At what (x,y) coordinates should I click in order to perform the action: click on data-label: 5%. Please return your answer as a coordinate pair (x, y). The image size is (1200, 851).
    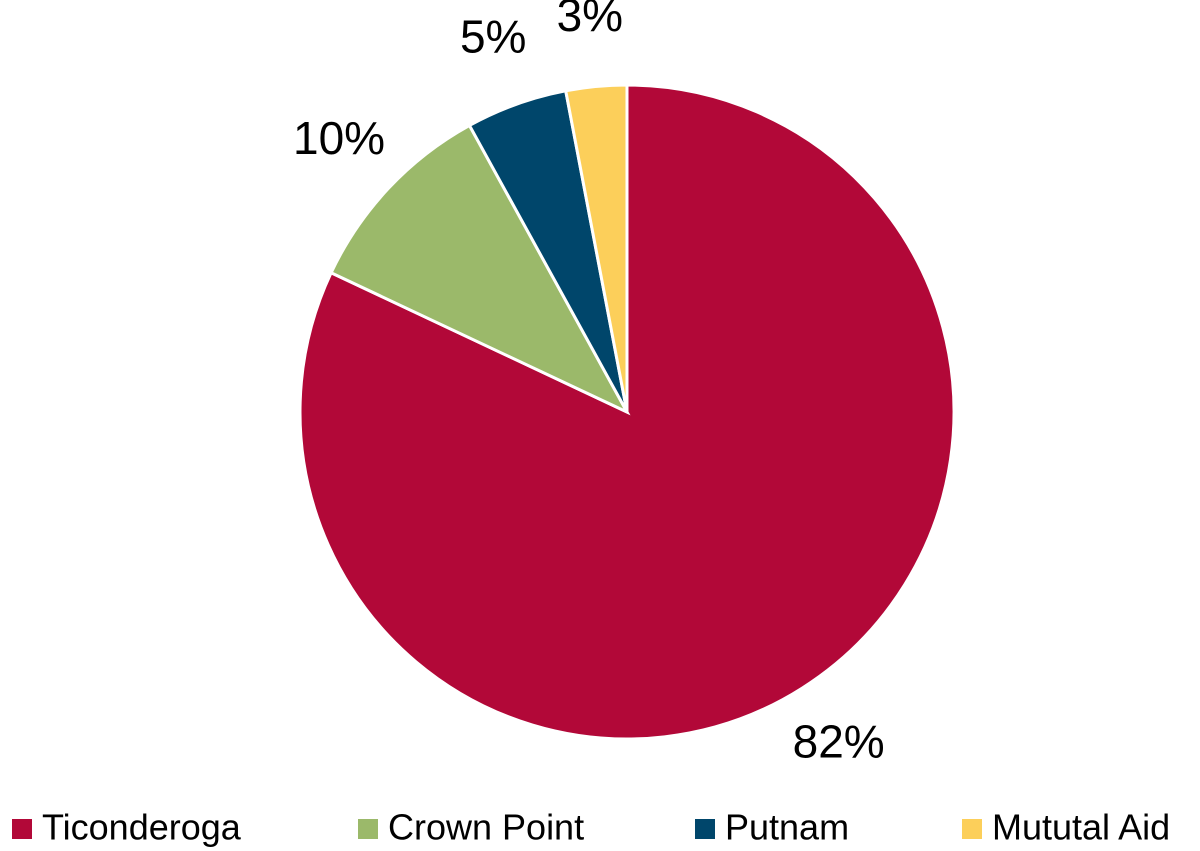
    Looking at the image, I should click on (493, 37).